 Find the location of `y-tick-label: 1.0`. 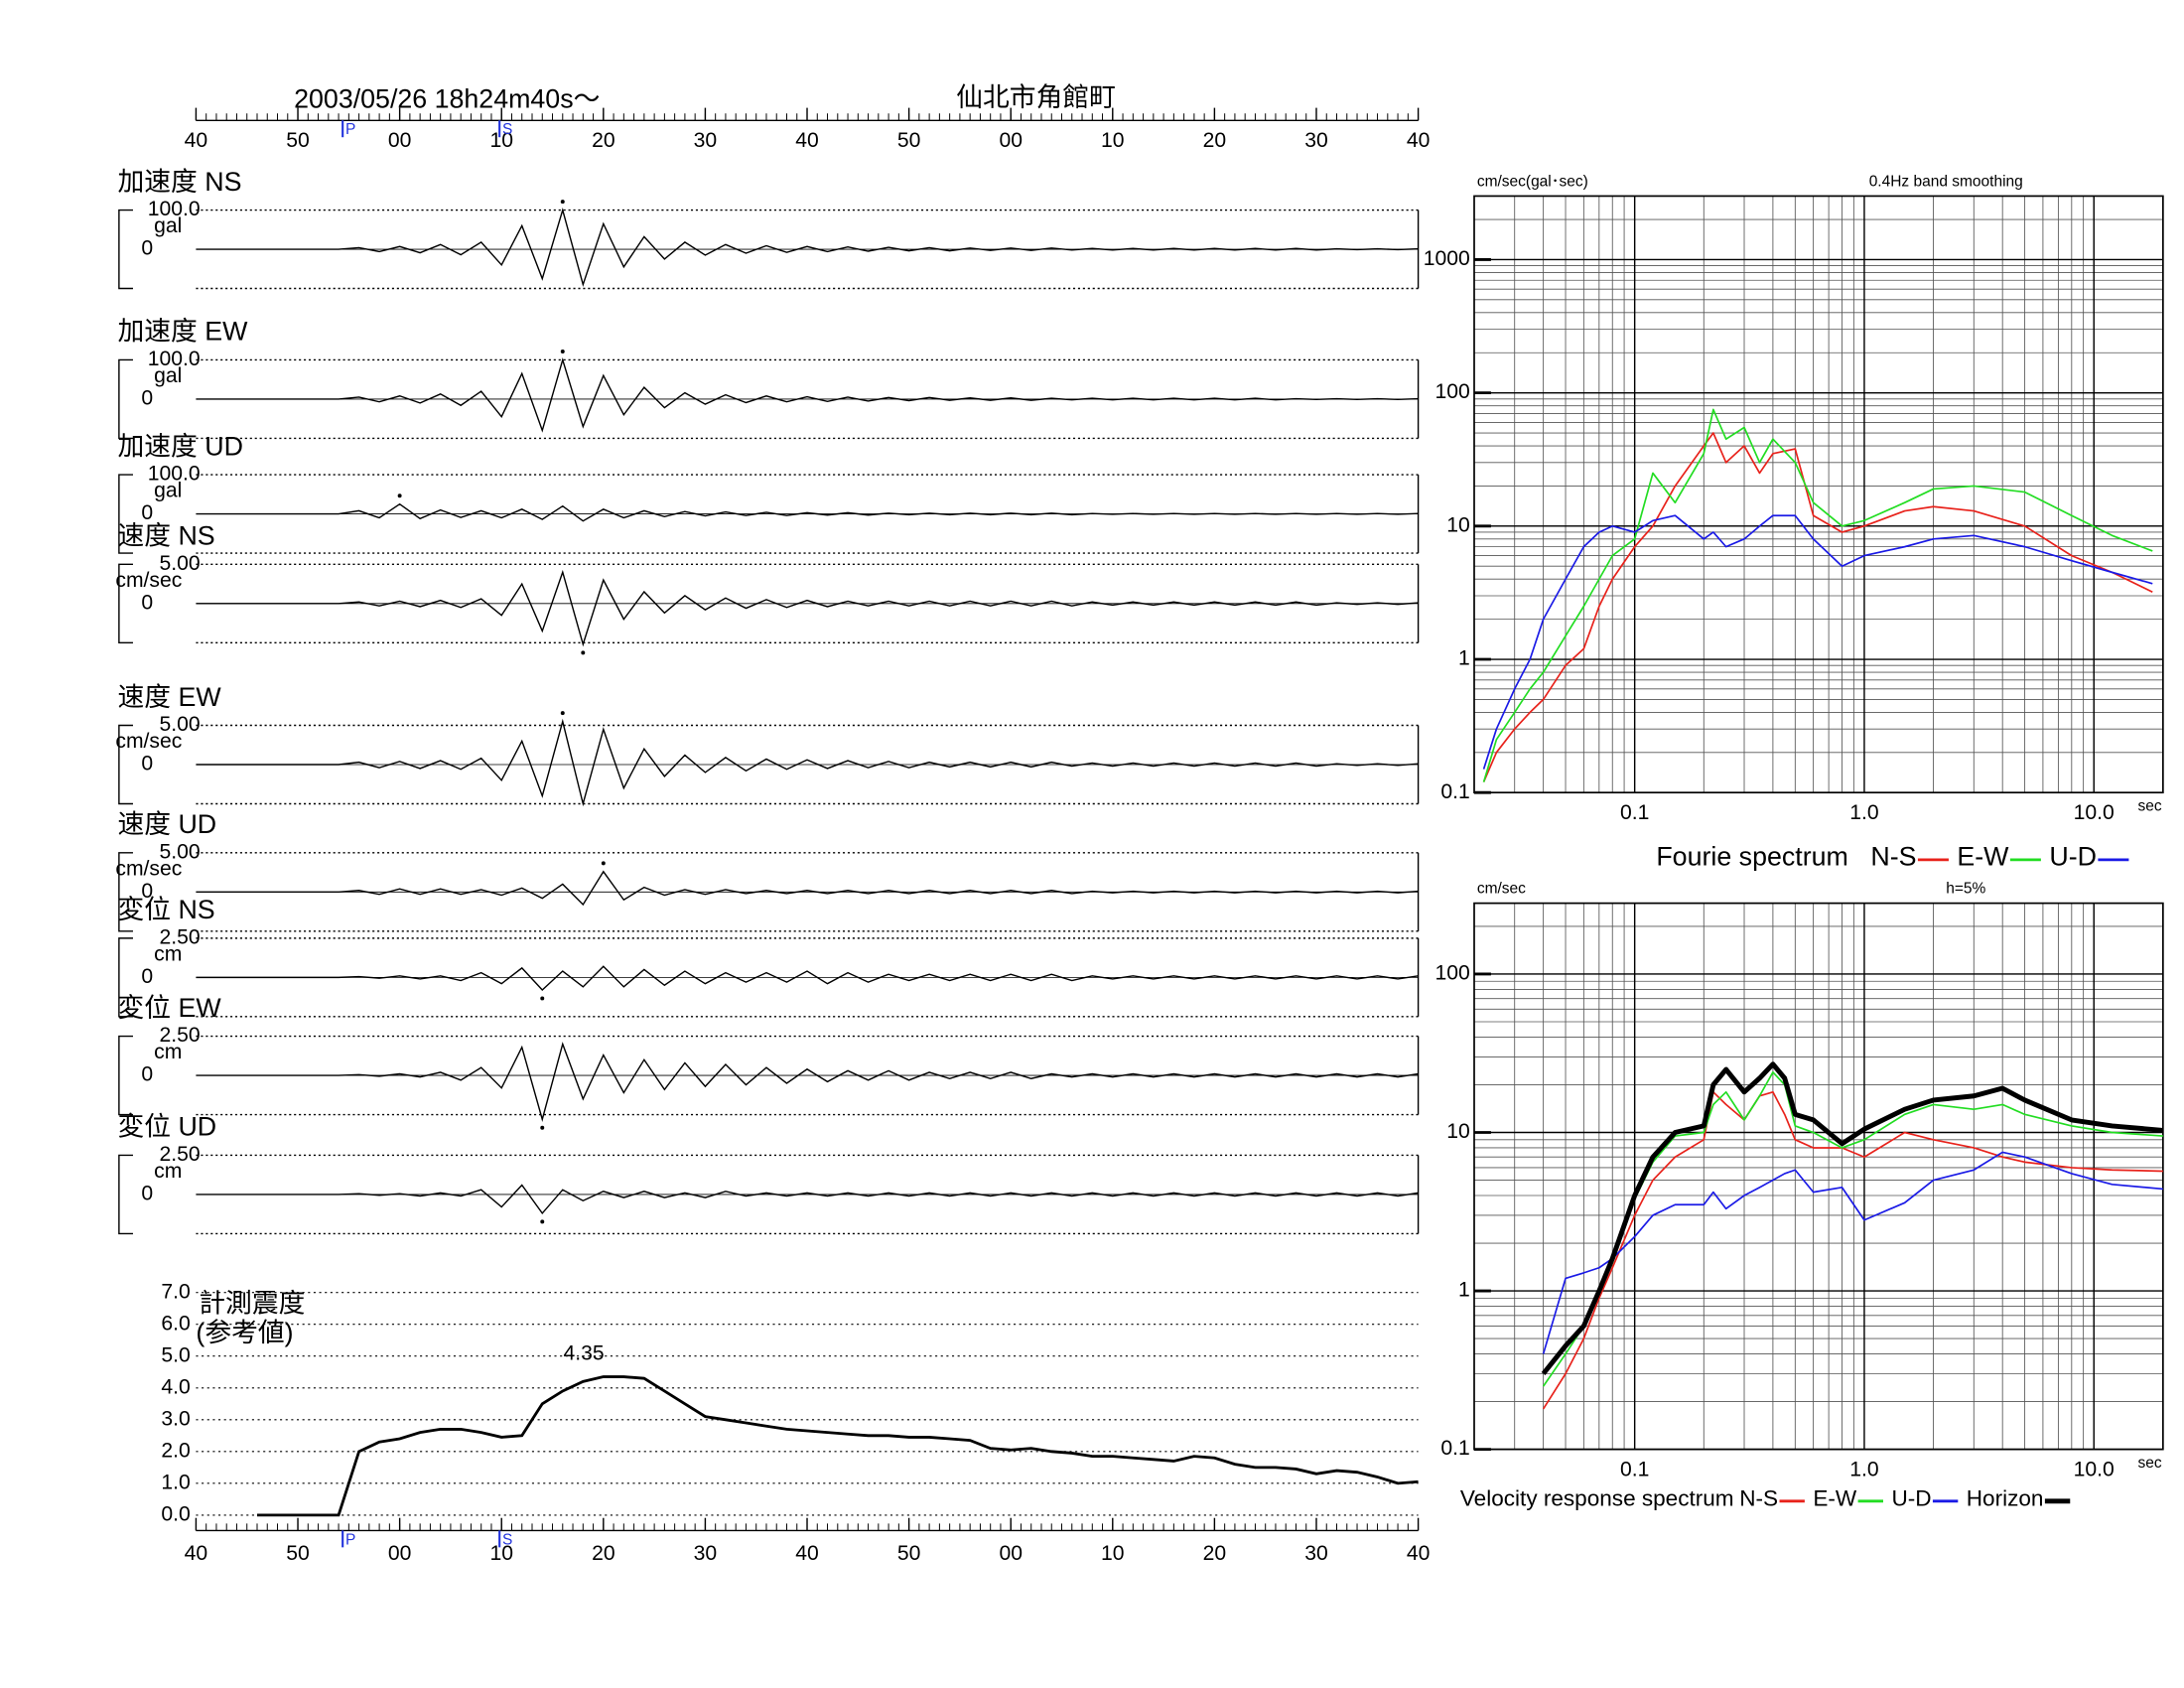

y-tick-label: 1.0 is located at coordinates (175, 1482).